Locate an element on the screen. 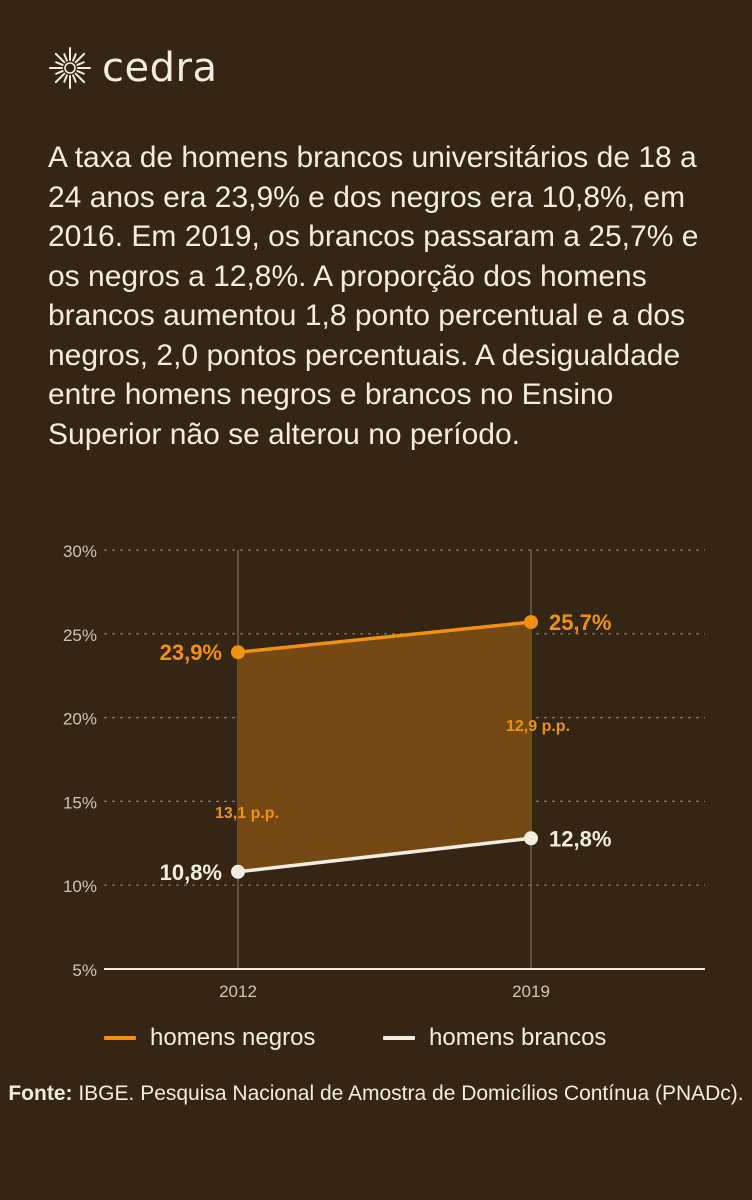 This screenshot has height=1200, width=752. legend-swatch-orange is located at coordinates (120, 1038).